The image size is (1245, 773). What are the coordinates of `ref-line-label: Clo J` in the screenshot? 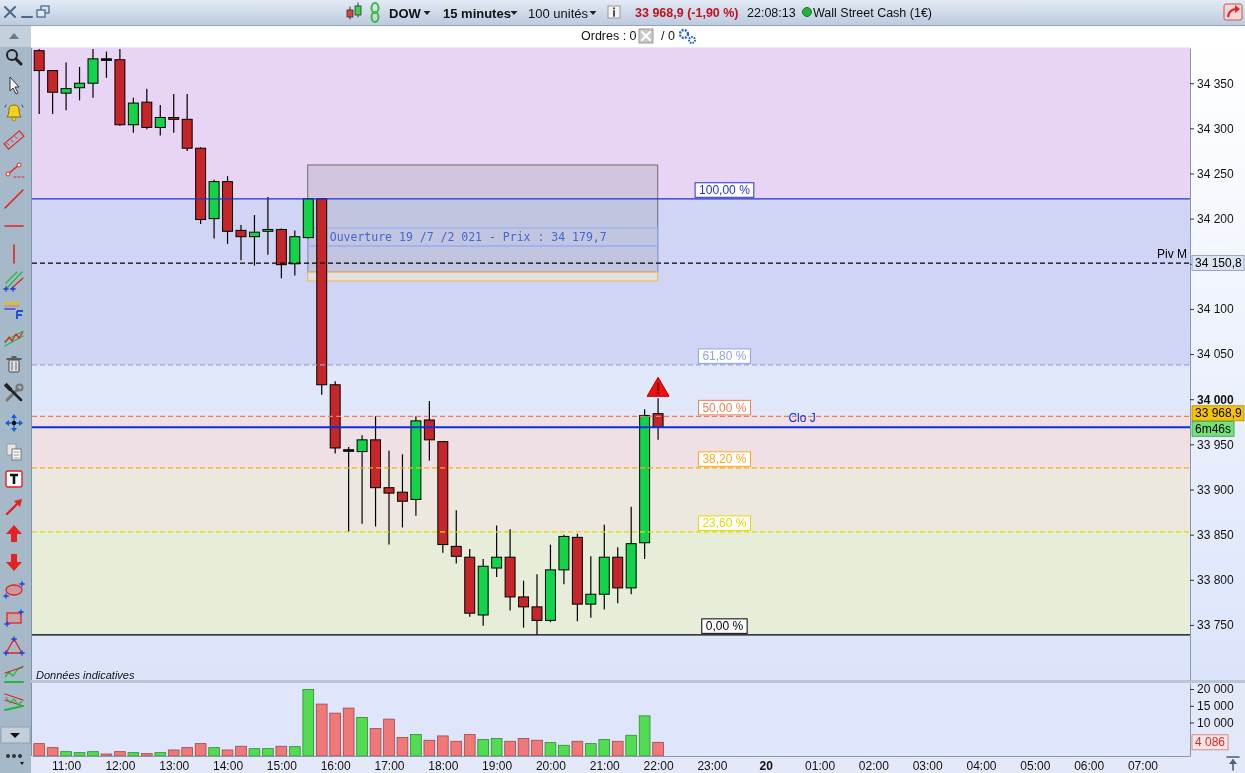 It's located at (802, 418).